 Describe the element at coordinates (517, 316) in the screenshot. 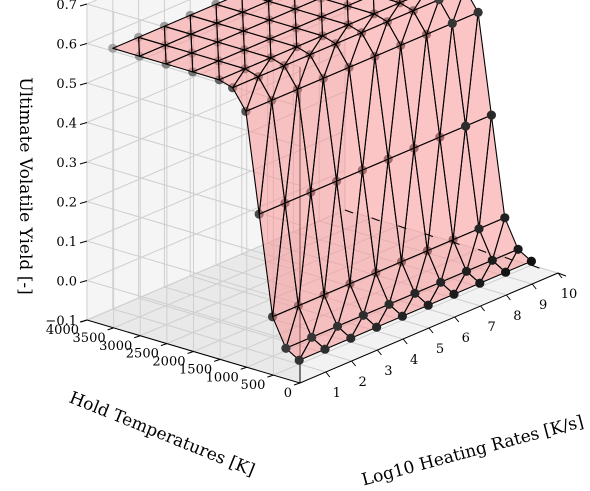

I see `x-tick-label: 8` at that location.